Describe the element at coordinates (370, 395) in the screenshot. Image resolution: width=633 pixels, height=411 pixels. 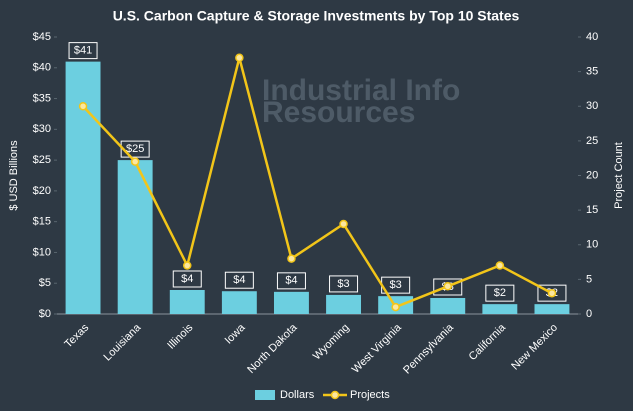
I see `legend-label: Projects` at that location.